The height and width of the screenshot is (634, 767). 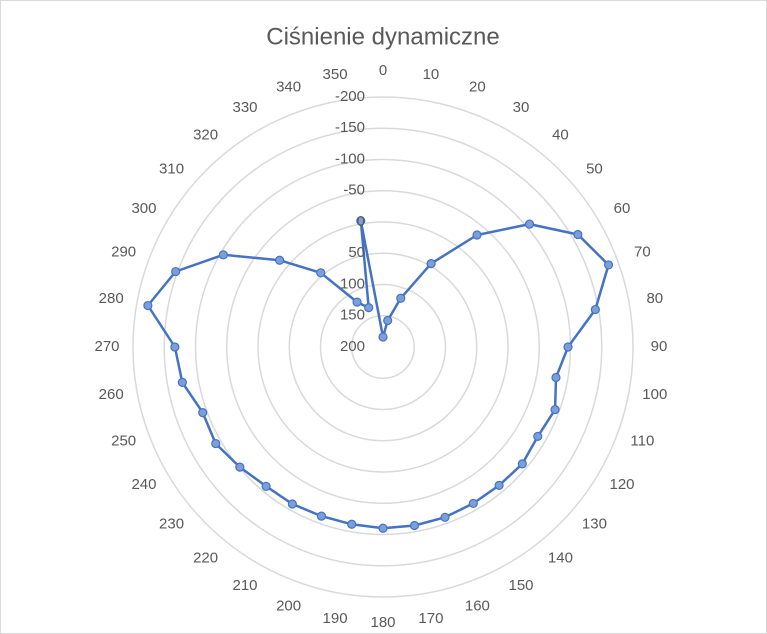 I want to click on angle-label: 240, so click(x=143, y=484).